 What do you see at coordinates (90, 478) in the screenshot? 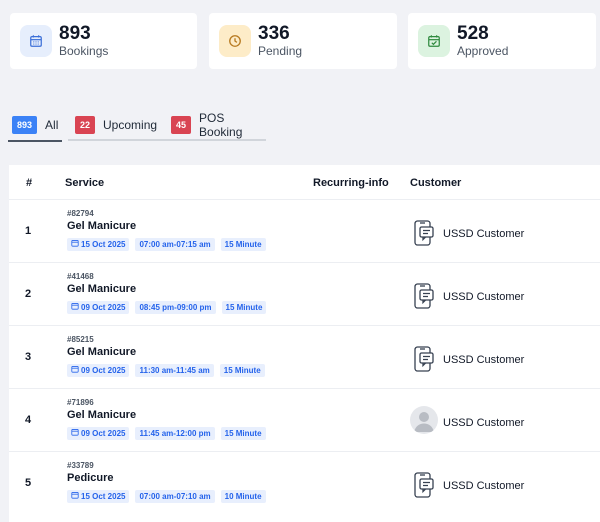
I see `service-name: Pedicure` at bounding box center [90, 478].